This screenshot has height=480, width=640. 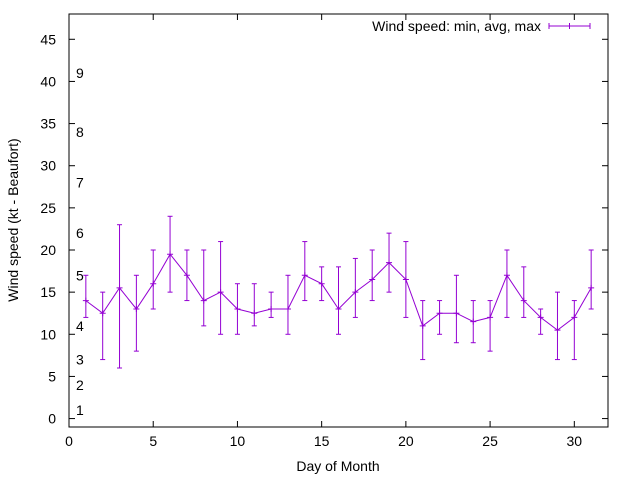 What do you see at coordinates (80, 132) in the screenshot?
I see `beaufort-label: 8` at bounding box center [80, 132].